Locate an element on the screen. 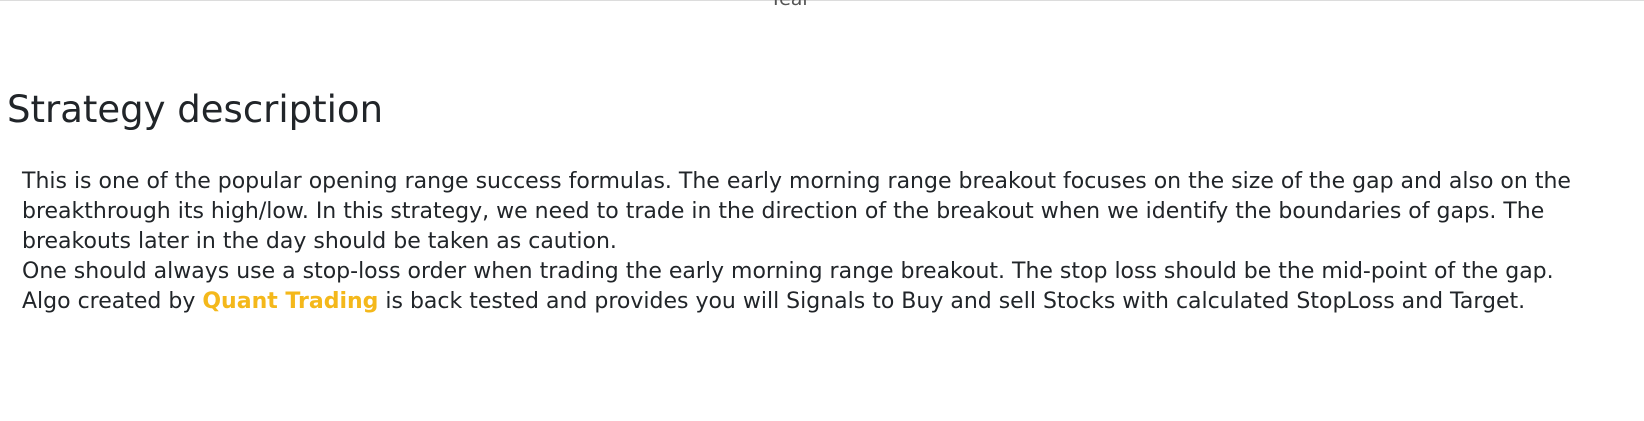 This screenshot has width=1644, height=421. paragraph-3-prefix: Algo created by is located at coordinates (112, 301).